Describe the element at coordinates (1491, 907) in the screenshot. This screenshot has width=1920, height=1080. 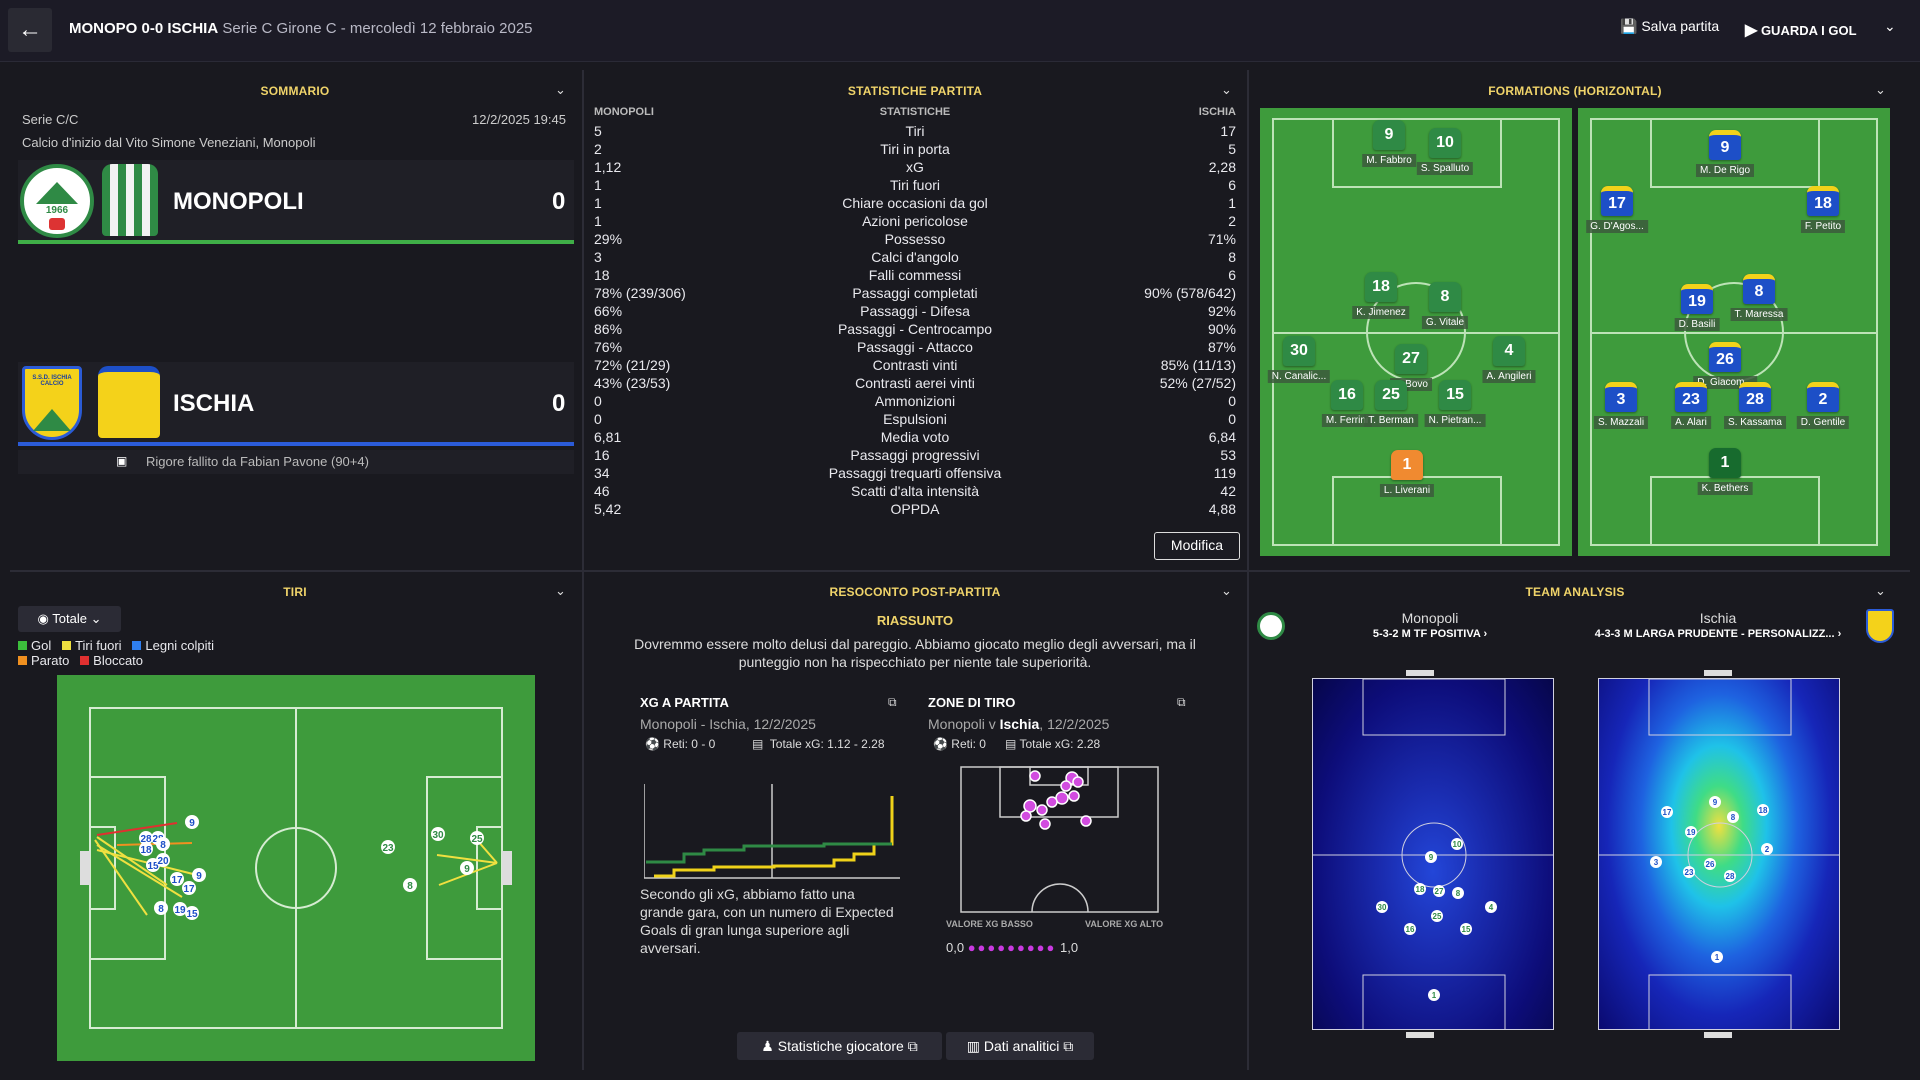
I see `svg-text: 4` at that location.